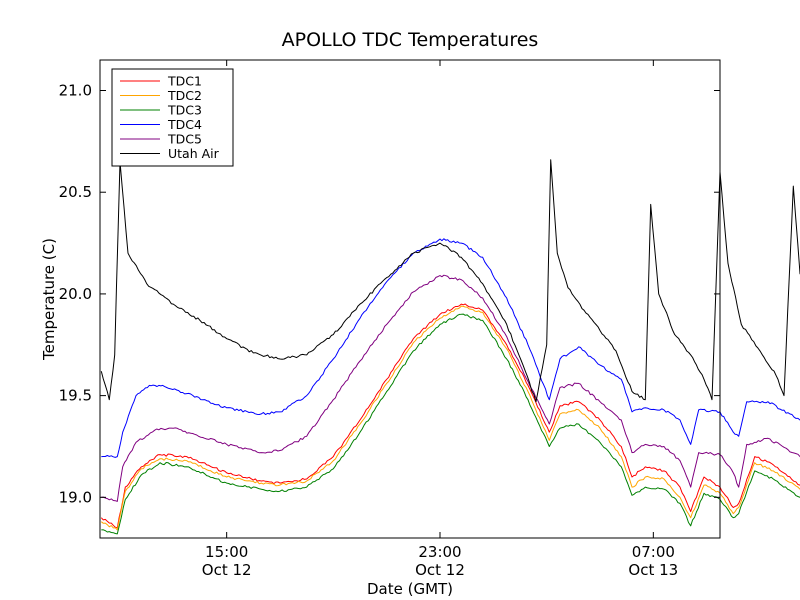 This screenshot has height=600, width=800. Describe the element at coordinates (75, 396) in the screenshot. I see `y-tick-label: 19.5` at that location.